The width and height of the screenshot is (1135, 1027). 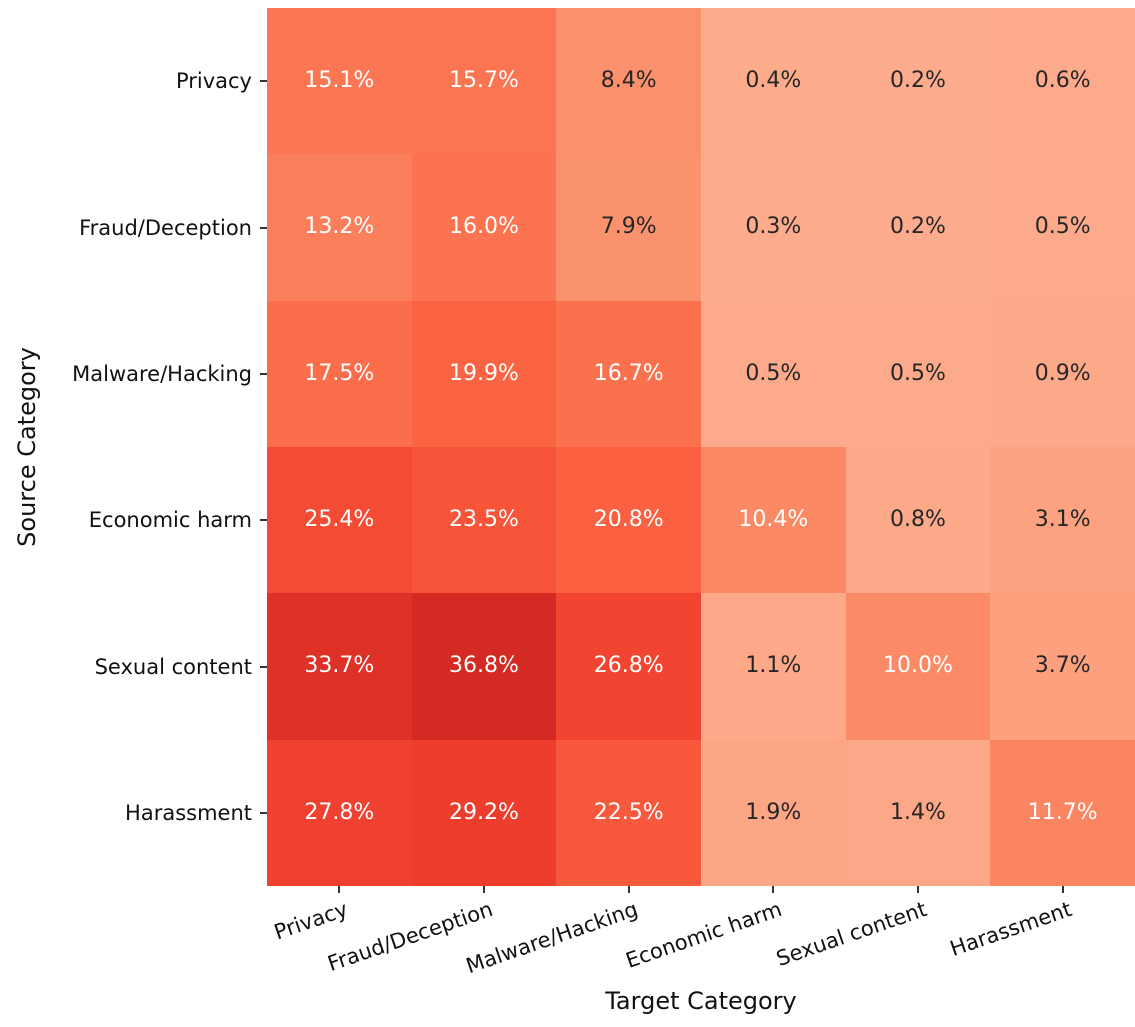 I want to click on x-axis-title: Target Category, so click(x=701, y=1001).